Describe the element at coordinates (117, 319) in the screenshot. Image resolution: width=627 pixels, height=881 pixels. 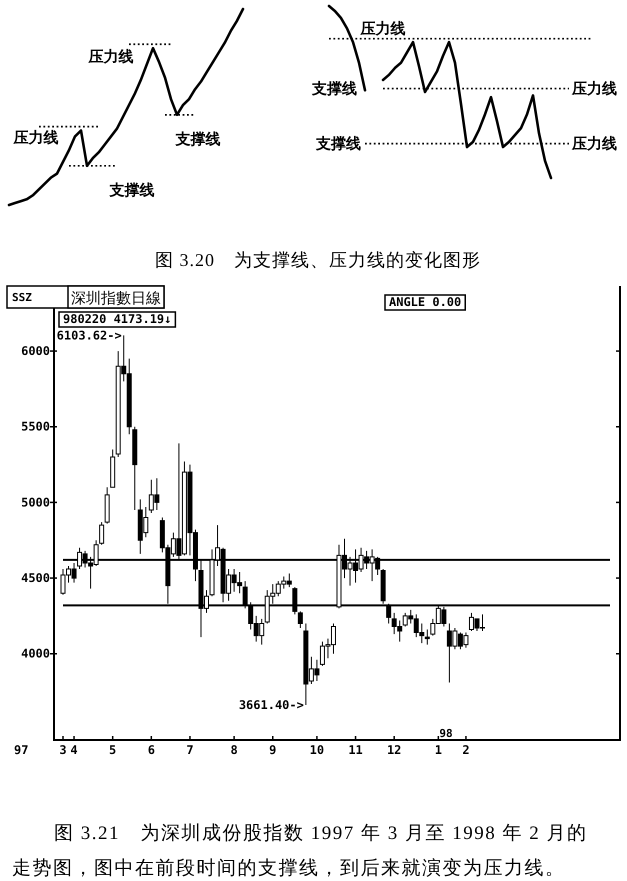
I see `annotation: 980220 4173.19↓` at that location.